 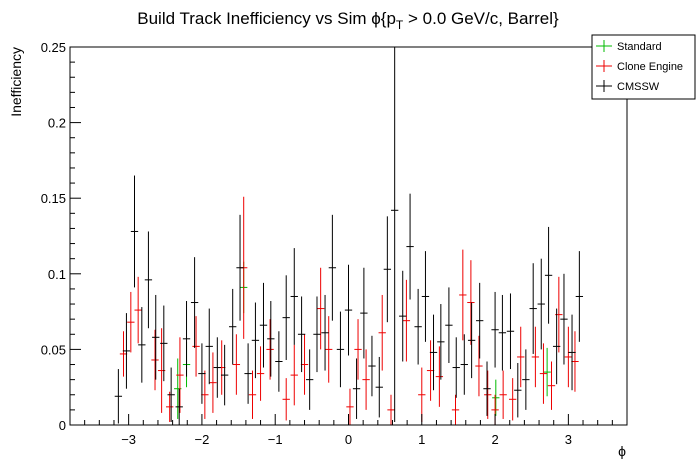 I want to click on legend-entry-cmssw: CMSSW, so click(x=628, y=86).